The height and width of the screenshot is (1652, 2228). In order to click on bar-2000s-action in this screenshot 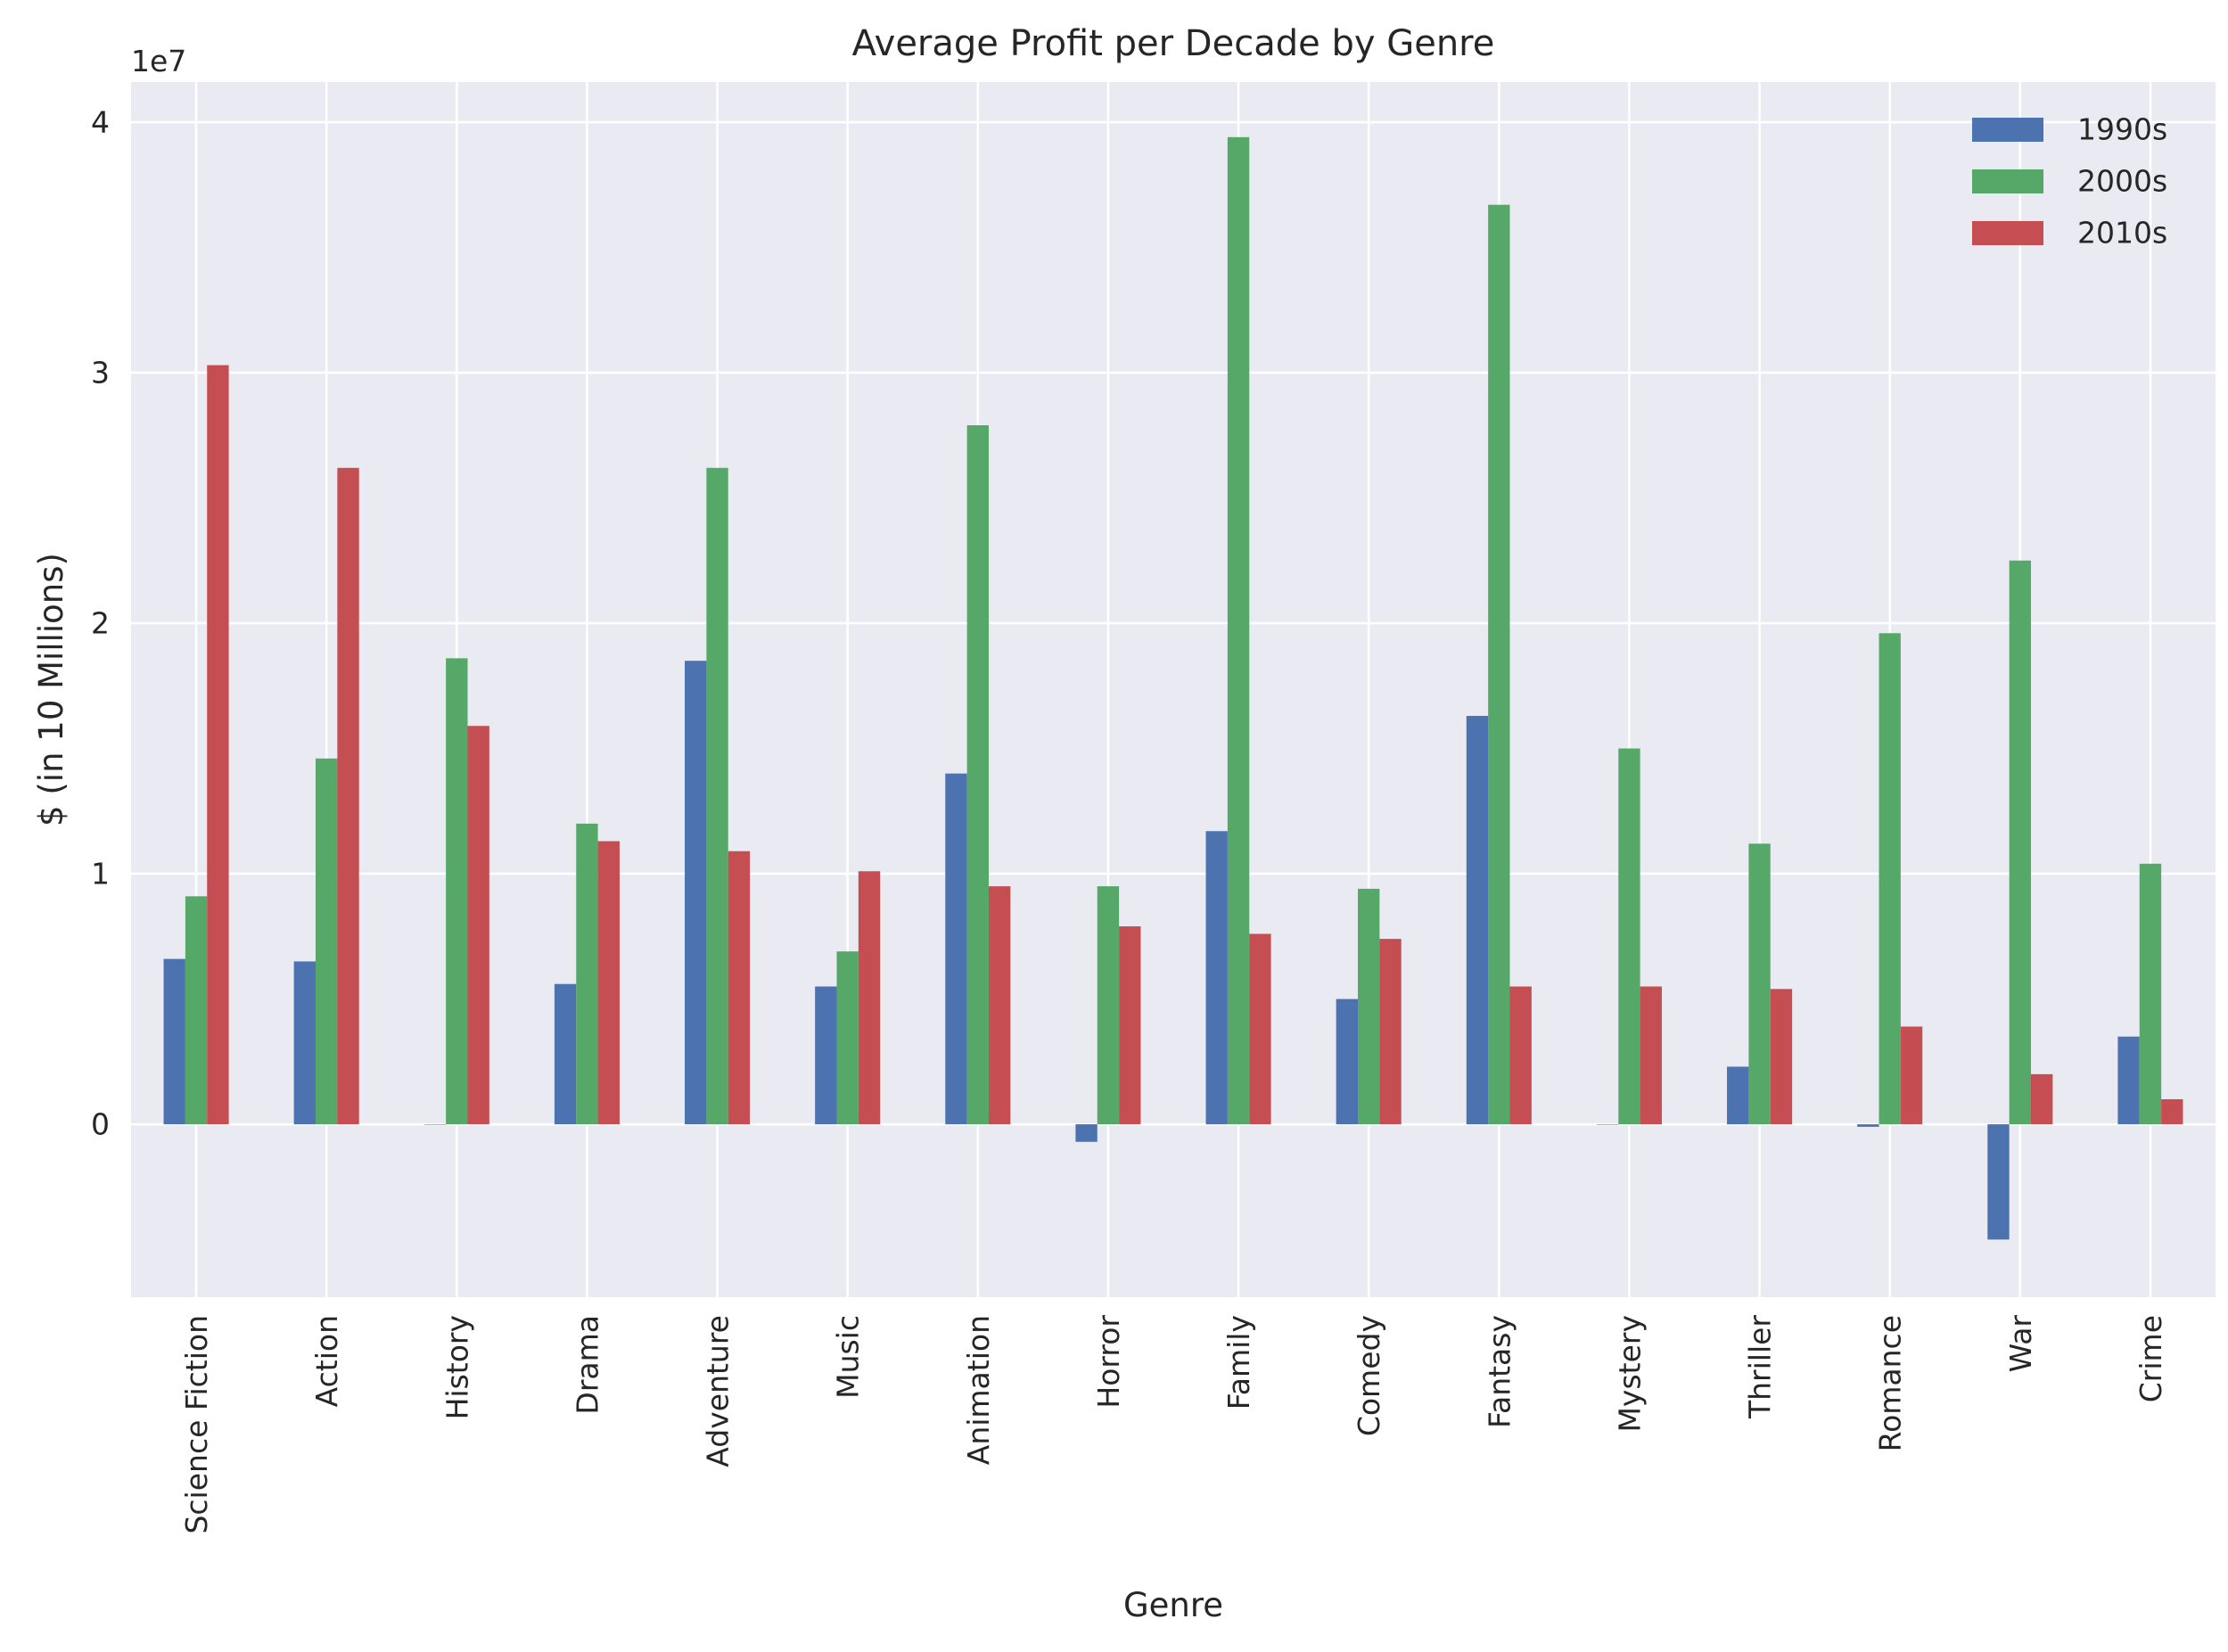, I will do `click(327, 941)`.